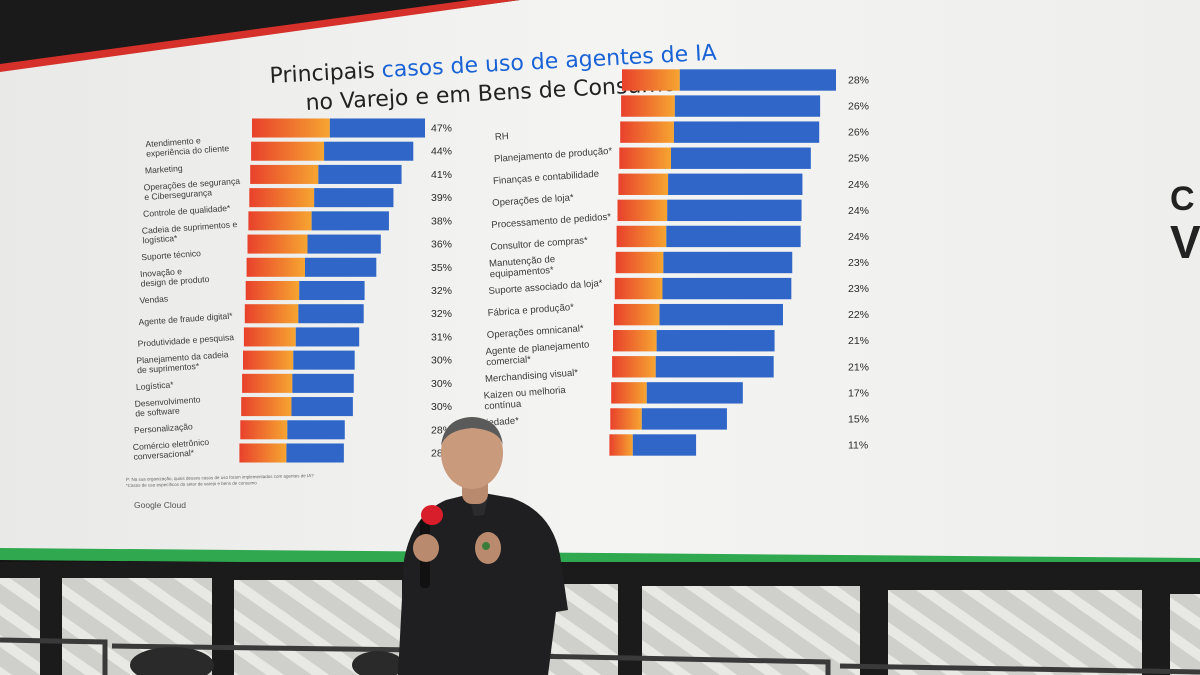 This screenshot has width=1200, height=675. I want to click on value-label-9: 23%, so click(858, 289).